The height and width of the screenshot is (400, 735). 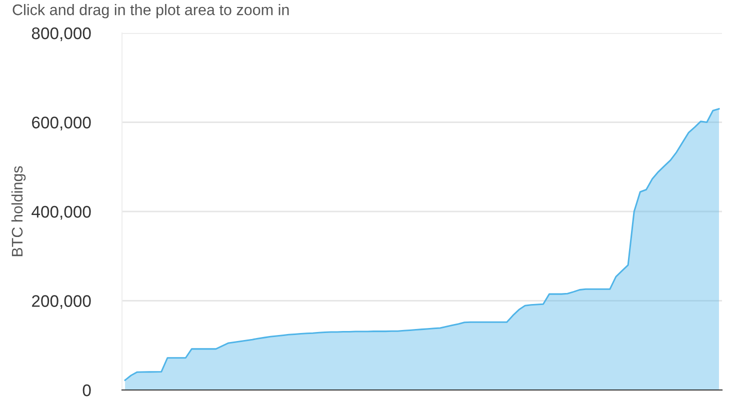 What do you see at coordinates (61, 213) in the screenshot?
I see `y-tick-label: 400,000` at bounding box center [61, 213].